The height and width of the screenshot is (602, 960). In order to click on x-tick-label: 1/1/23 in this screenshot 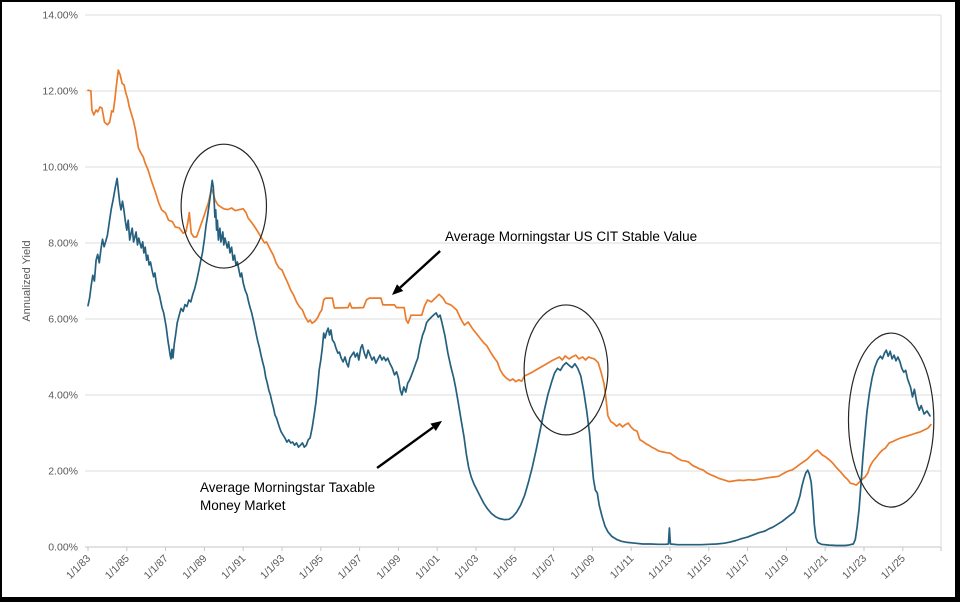, I will do `click(854, 567)`.